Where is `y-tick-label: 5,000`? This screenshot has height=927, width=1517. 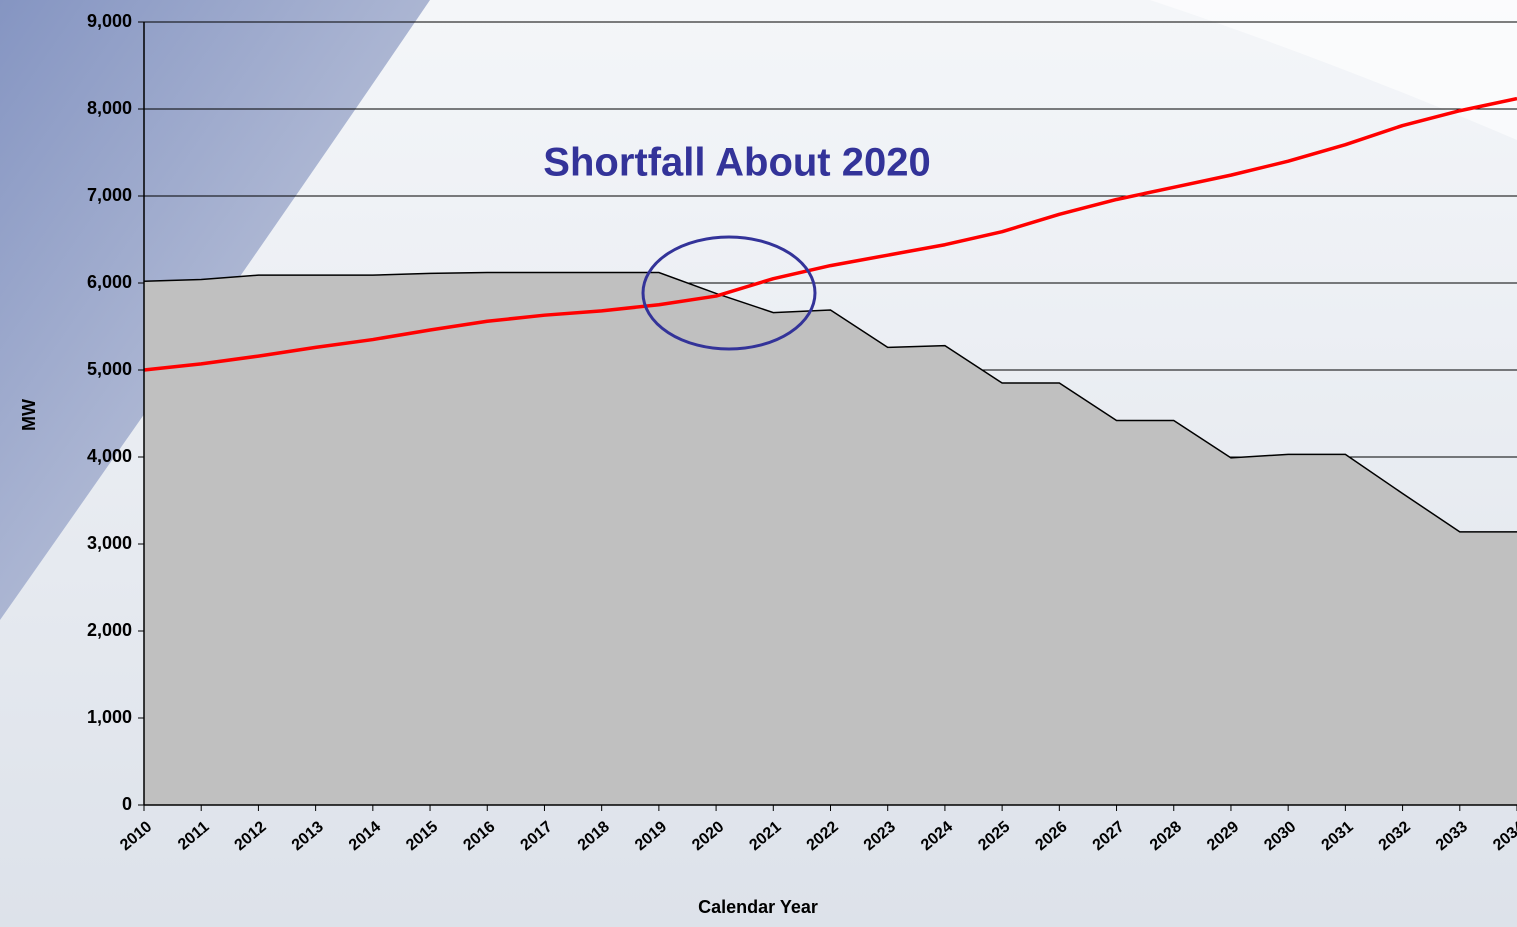
y-tick-label: 5,000 is located at coordinates (109, 369).